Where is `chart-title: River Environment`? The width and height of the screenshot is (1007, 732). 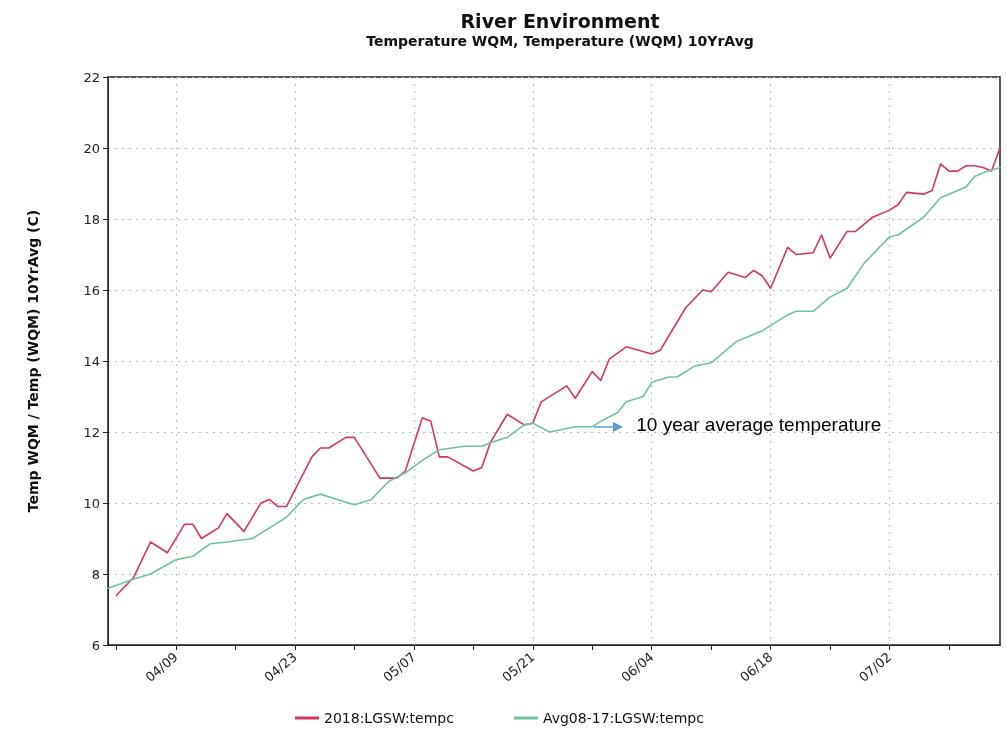 chart-title: River Environment is located at coordinates (560, 20).